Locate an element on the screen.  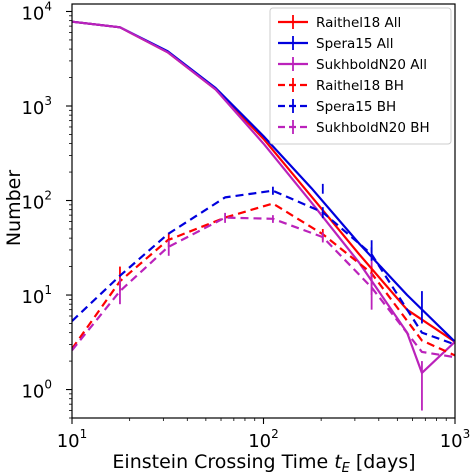
legend-label: Spera15 All is located at coordinates (354, 44).